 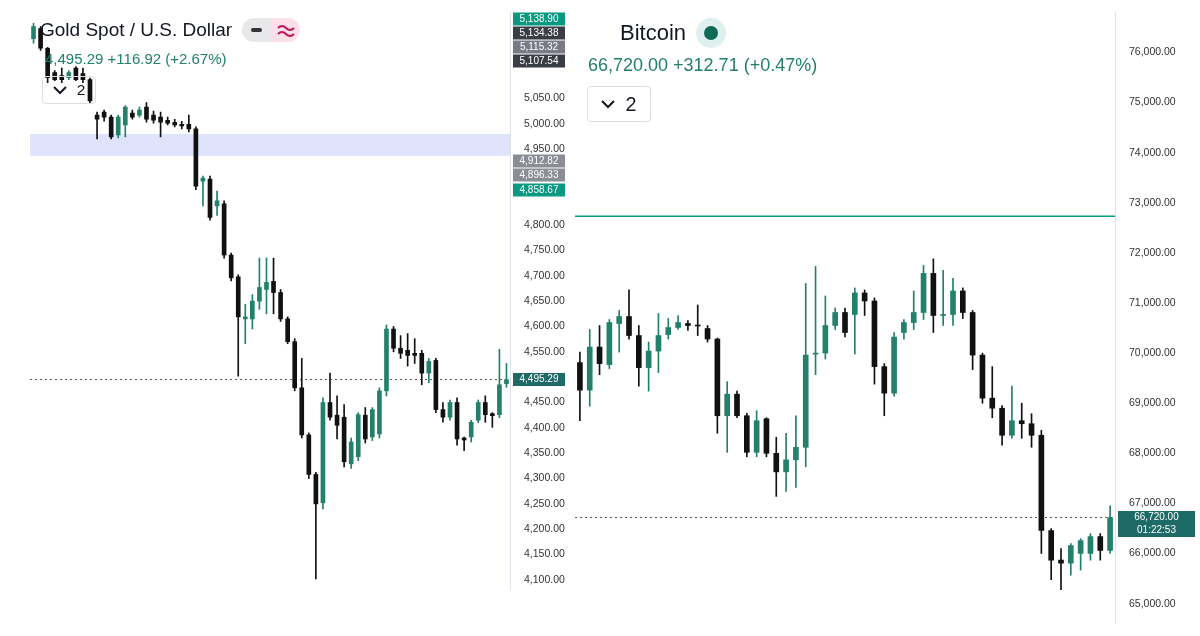 What do you see at coordinates (1152, 201) in the screenshot?
I see `y-tick-label: 73,000.00` at bounding box center [1152, 201].